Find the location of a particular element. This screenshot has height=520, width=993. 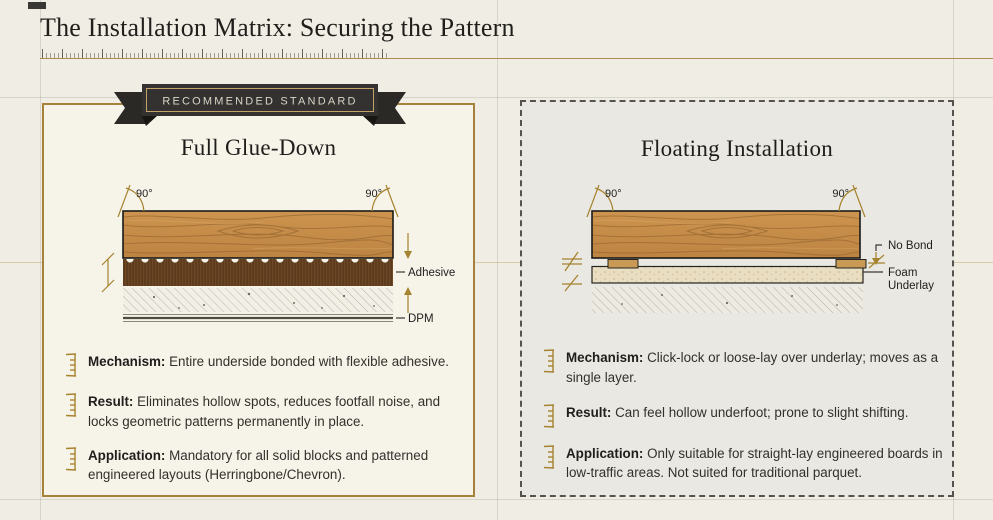

registration-mark is located at coordinates (37, 5).